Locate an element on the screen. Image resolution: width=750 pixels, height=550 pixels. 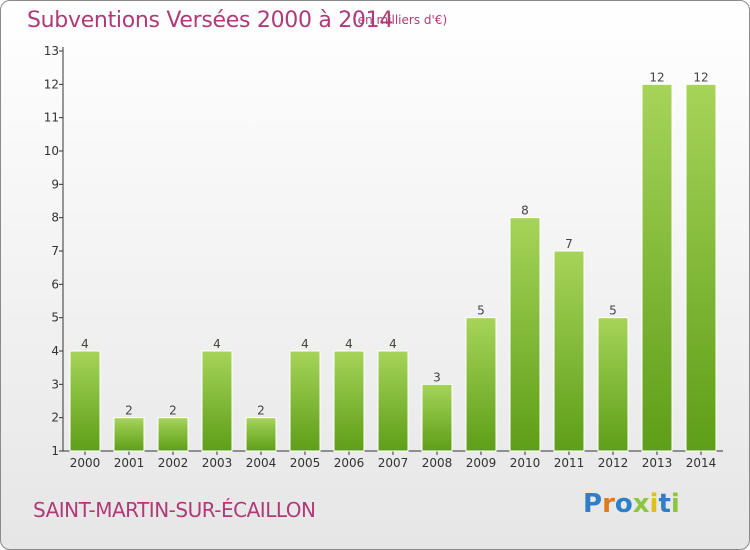
x-tick-label: 2004 is located at coordinates (261, 463).